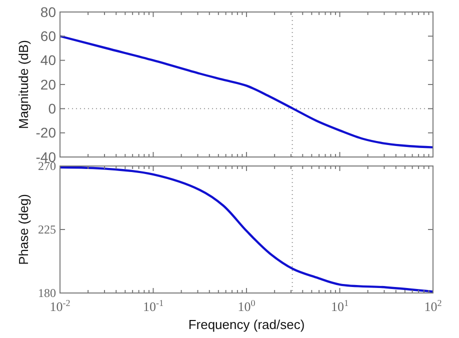 This screenshot has width=459, height=338. What do you see at coordinates (23, 229) in the screenshot?
I see `y-axis-title: Phase (deg)` at bounding box center [23, 229].